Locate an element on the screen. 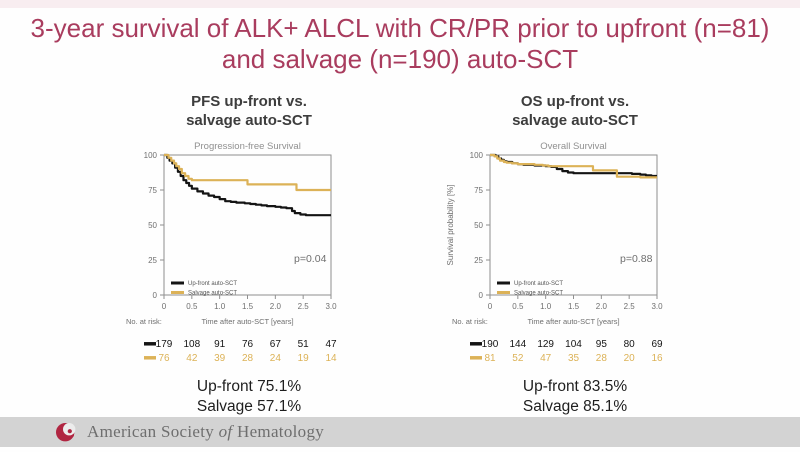 The image size is (800, 452). svg-text: 91 is located at coordinates (220, 344).